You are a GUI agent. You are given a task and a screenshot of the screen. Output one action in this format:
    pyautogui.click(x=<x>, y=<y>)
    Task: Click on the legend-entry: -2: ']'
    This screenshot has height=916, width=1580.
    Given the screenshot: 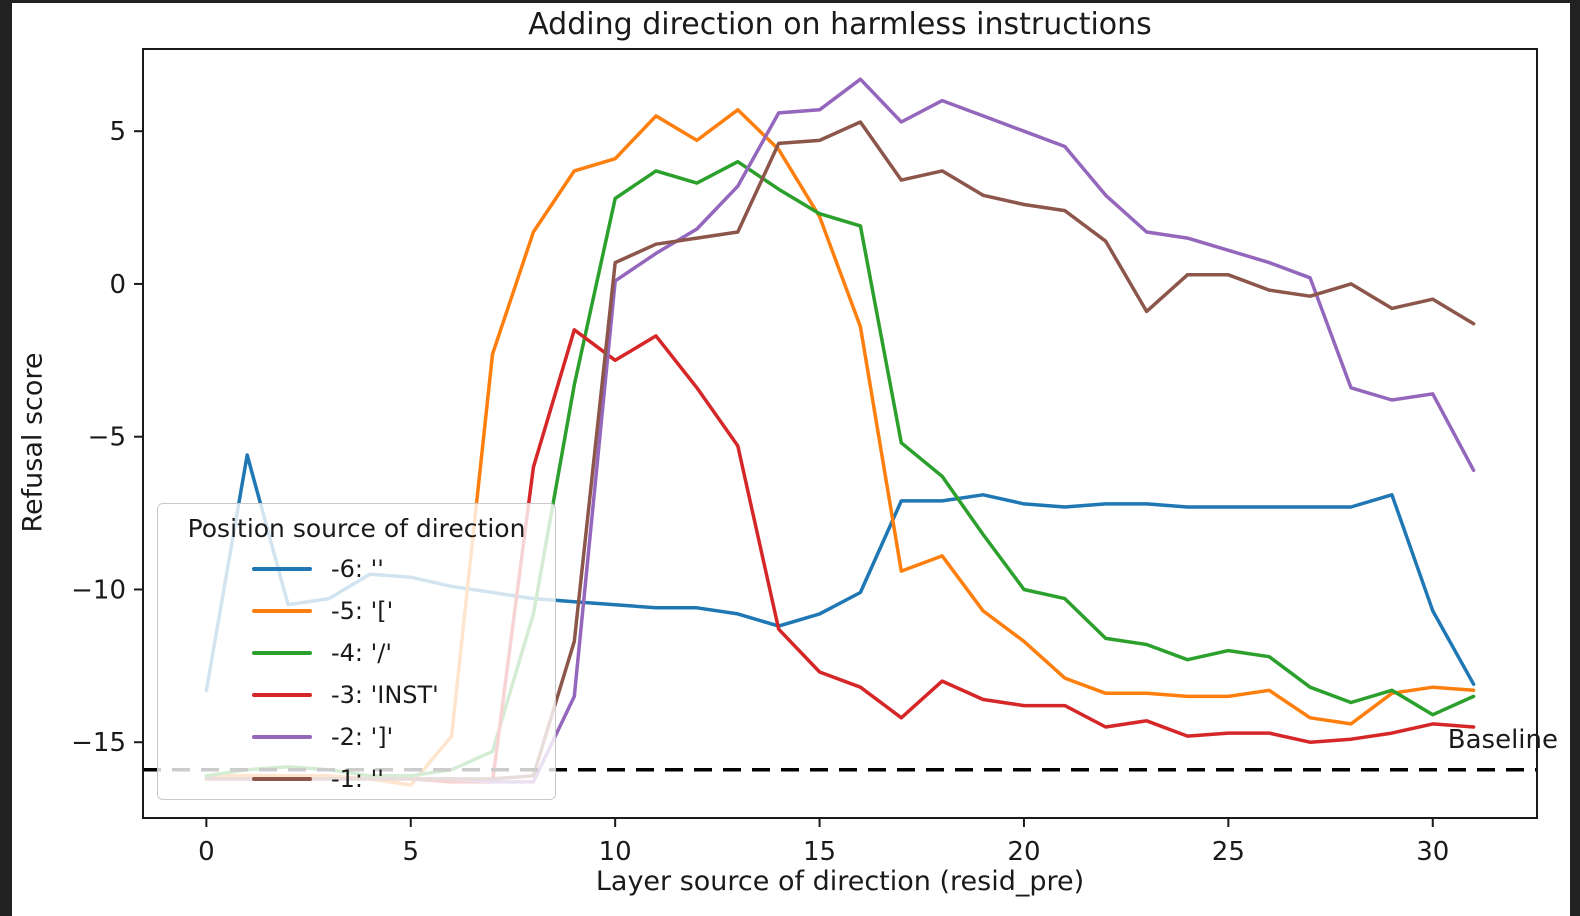 What is the action you would take?
    pyautogui.click(x=356, y=737)
    